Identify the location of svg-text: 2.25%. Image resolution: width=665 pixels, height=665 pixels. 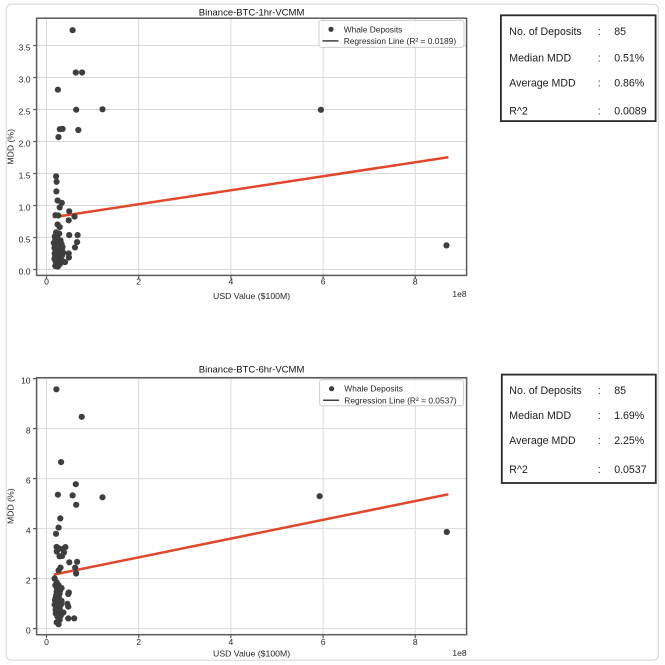
(629, 441).